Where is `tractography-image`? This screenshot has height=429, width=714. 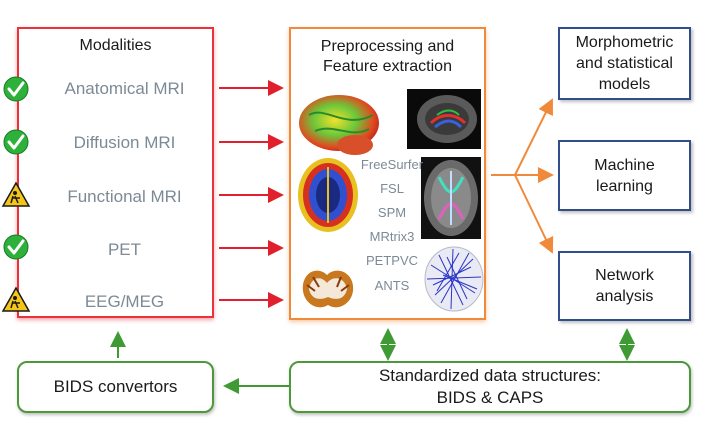 tractography-image is located at coordinates (451, 198).